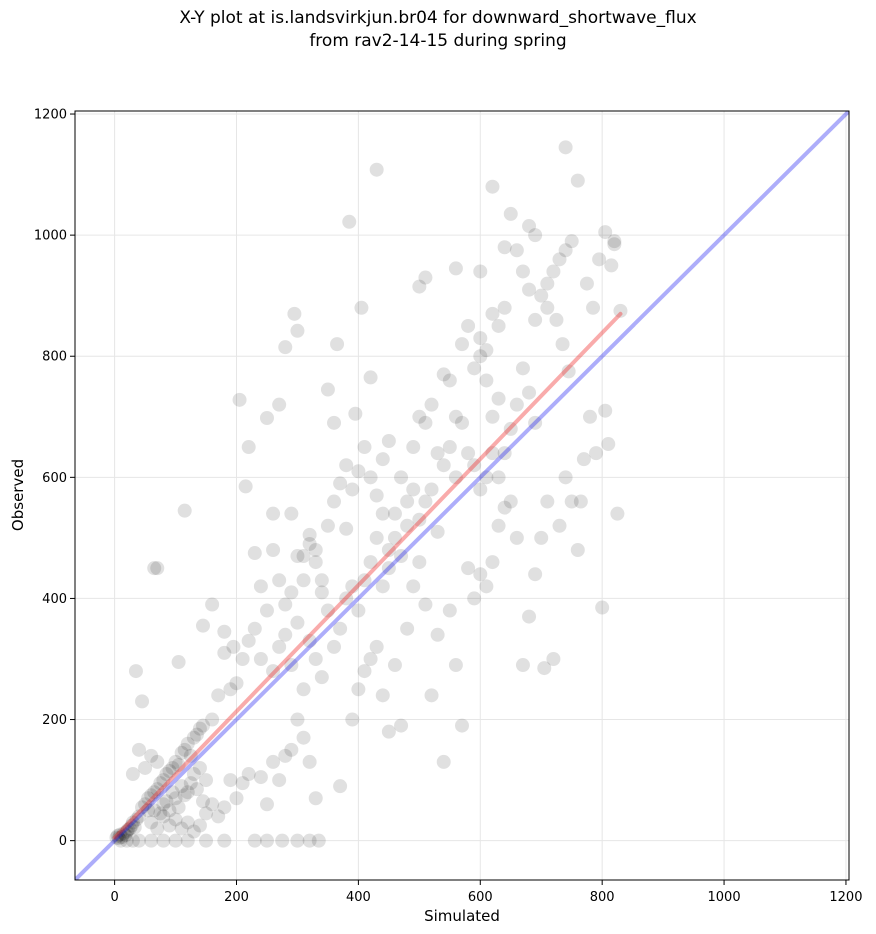 The image size is (876, 934). Describe the element at coordinates (724, 897) in the screenshot. I see `x-tick-label-5: 1000` at that location.